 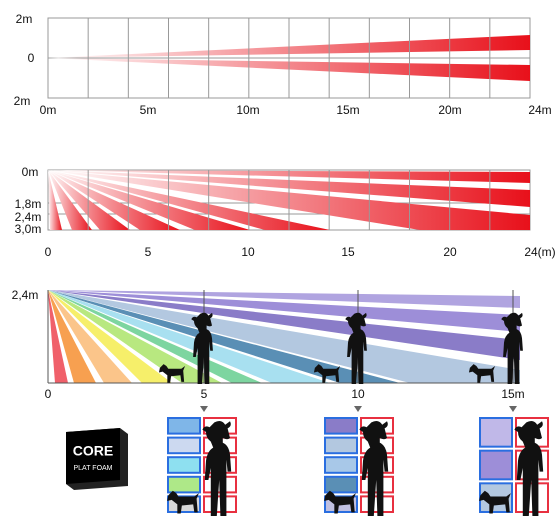 I want to click on horizontal-pattern, so click(x=289, y=58).